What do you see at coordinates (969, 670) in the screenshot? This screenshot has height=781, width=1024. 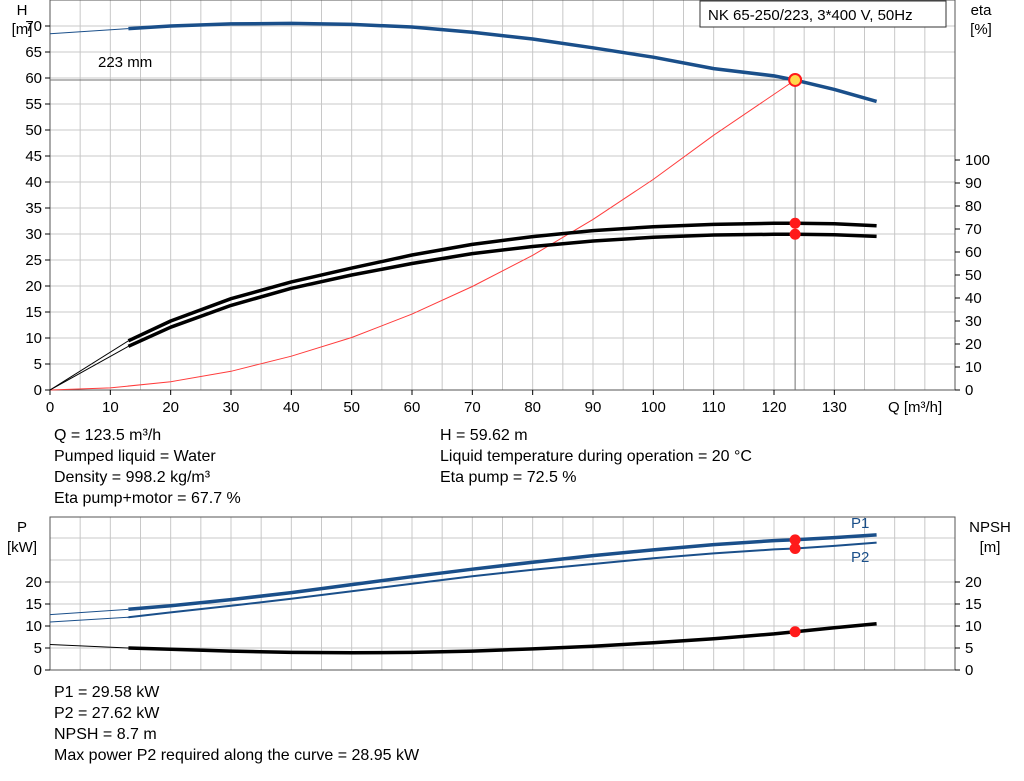 I see `npsh-tick-label: 0` at bounding box center [969, 670].